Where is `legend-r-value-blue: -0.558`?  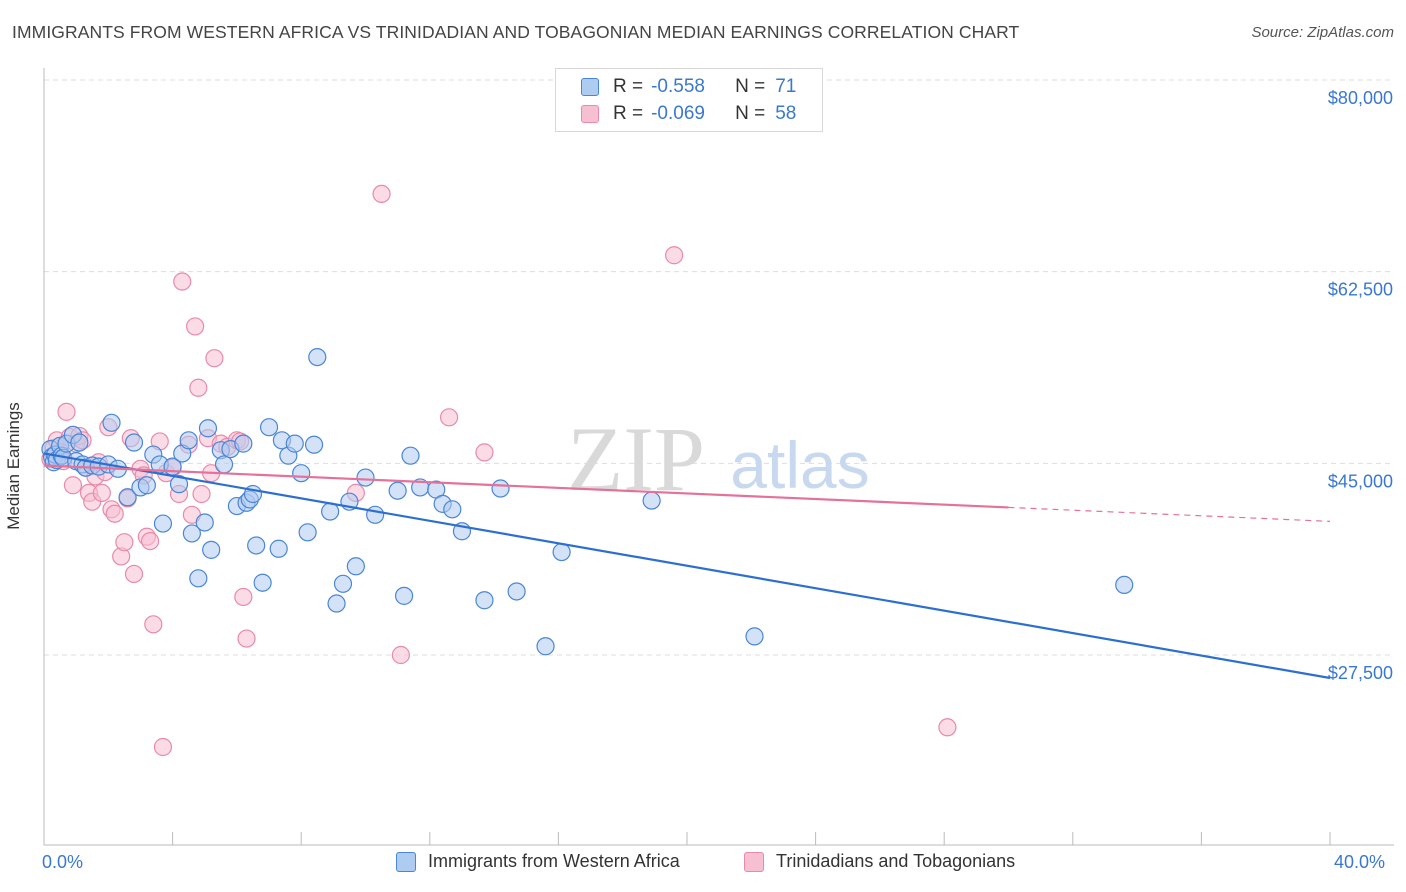
legend-r-value-blue: -0.558 is located at coordinates (678, 86).